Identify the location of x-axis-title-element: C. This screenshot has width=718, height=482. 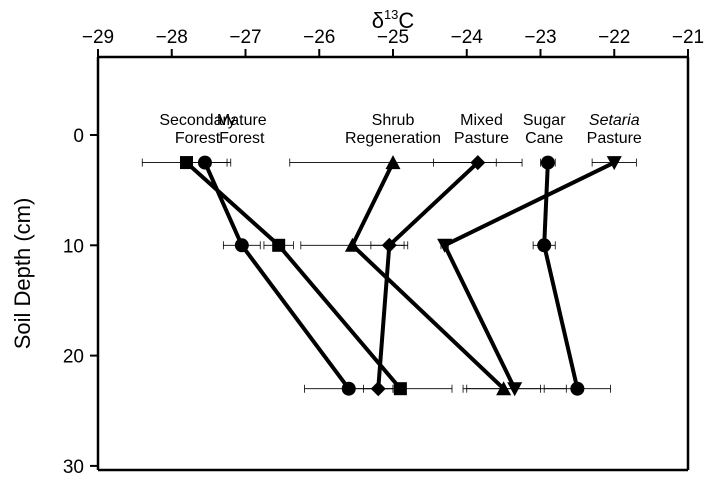
(406, 20).